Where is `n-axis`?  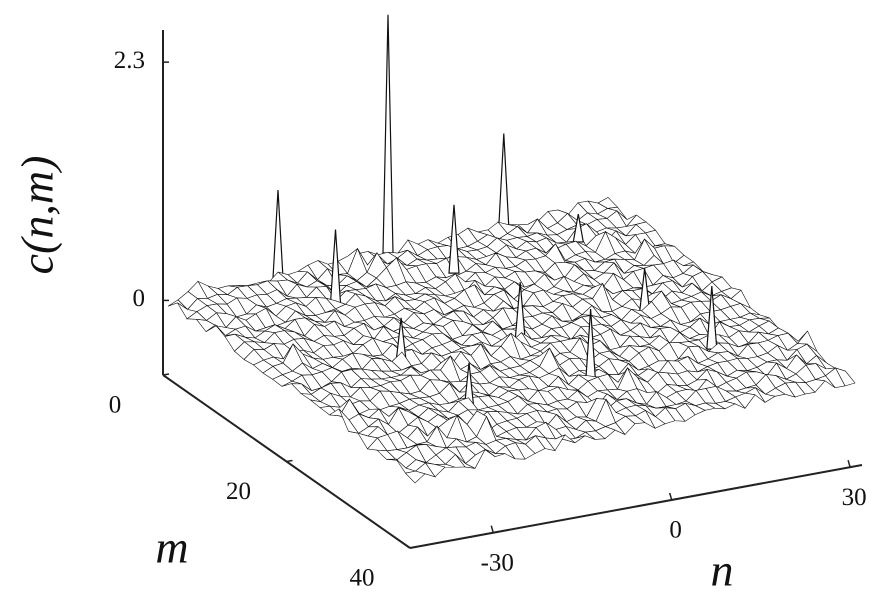 n-axis is located at coordinates (636, 506).